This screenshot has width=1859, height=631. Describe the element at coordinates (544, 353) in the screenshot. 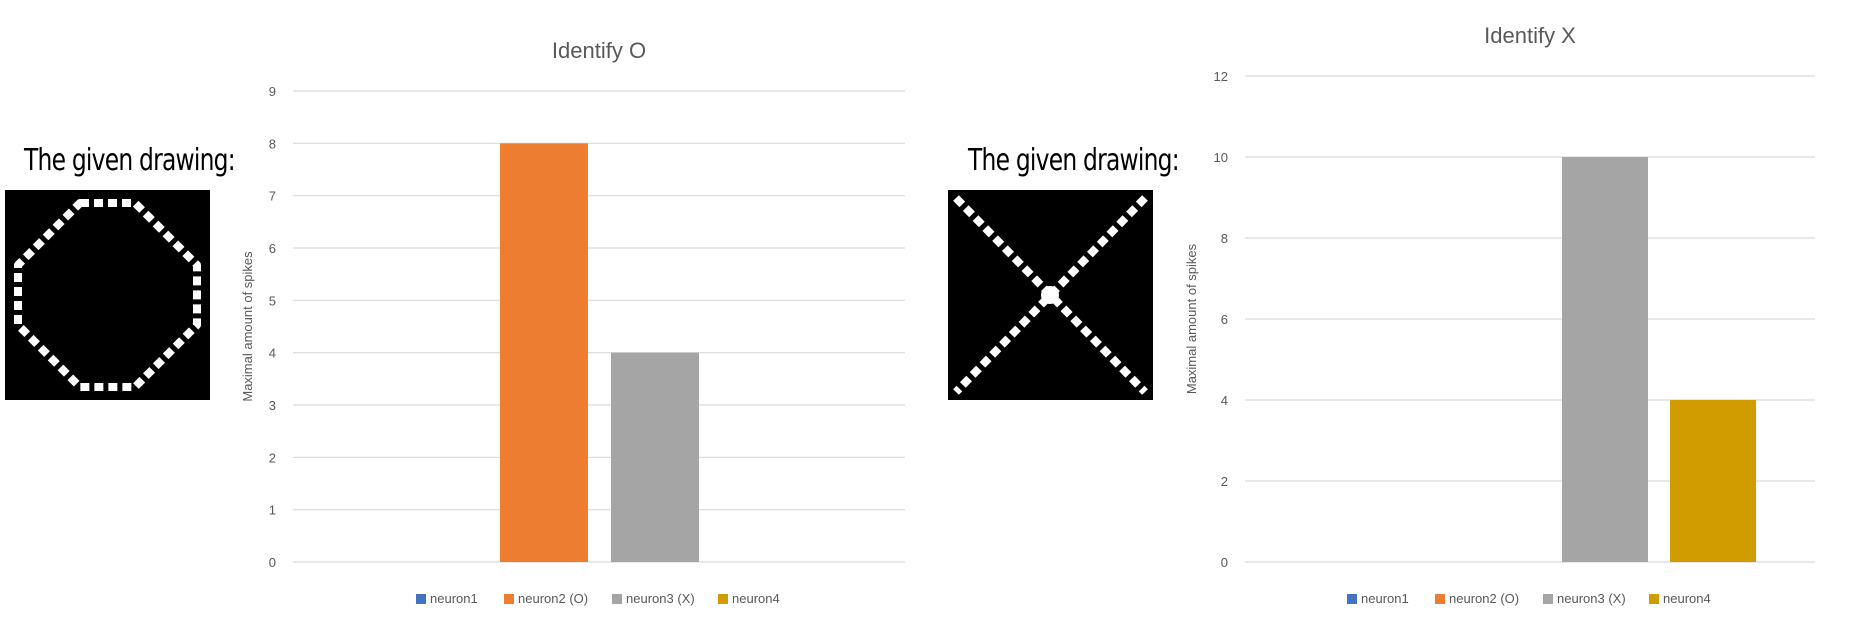

I see `bar-neuron2` at that location.